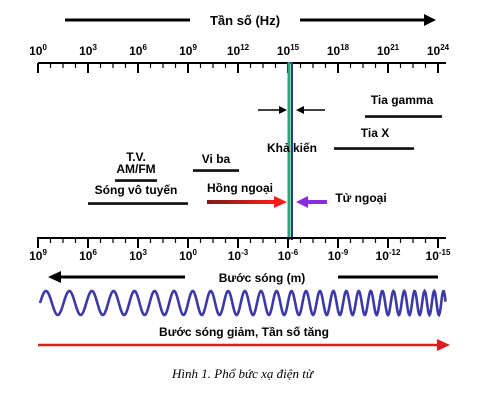 The width and height of the screenshot is (485, 403). Describe the element at coordinates (262, 278) in the screenshot. I see `wavelength-axis-title: Bước sóng (m)` at that location.